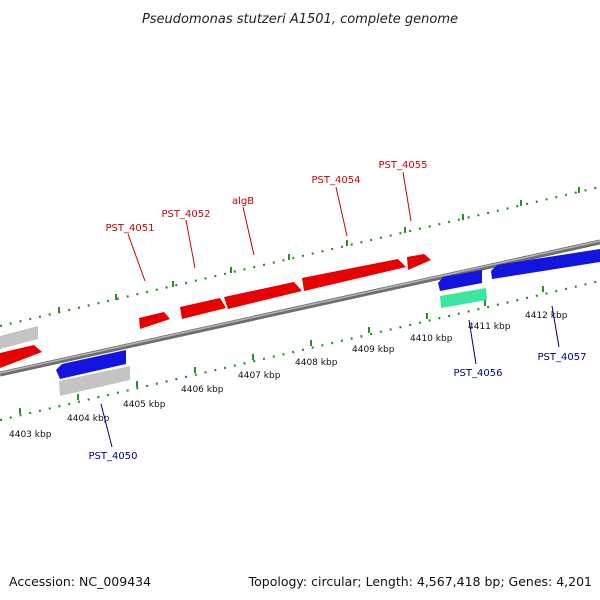 Image resolution: width=600 pixels, height=600 pixels. What do you see at coordinates (202, 390) in the screenshot?
I see `scale-label: 4406 kbp` at bounding box center [202, 390].